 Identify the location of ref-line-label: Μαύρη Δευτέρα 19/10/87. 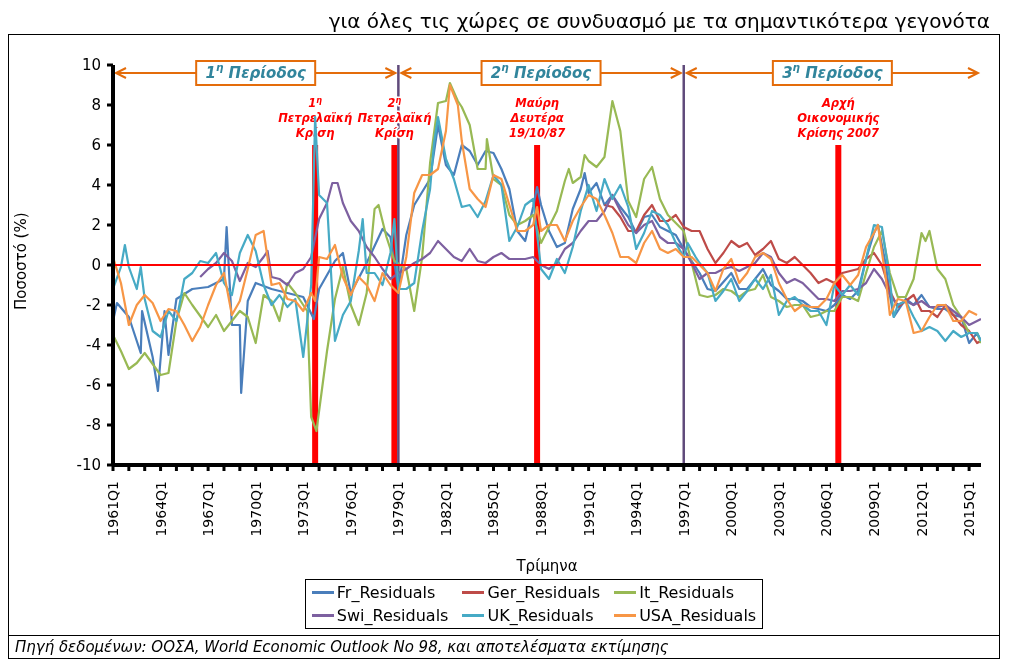
(537, 118).